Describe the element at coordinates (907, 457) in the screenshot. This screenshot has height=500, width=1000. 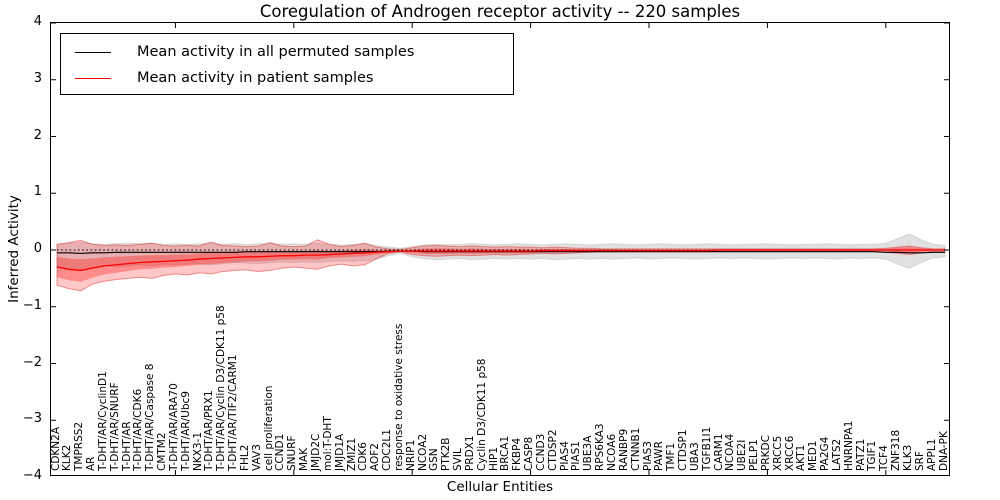
I see `x-category-label: KLK3` at that location.